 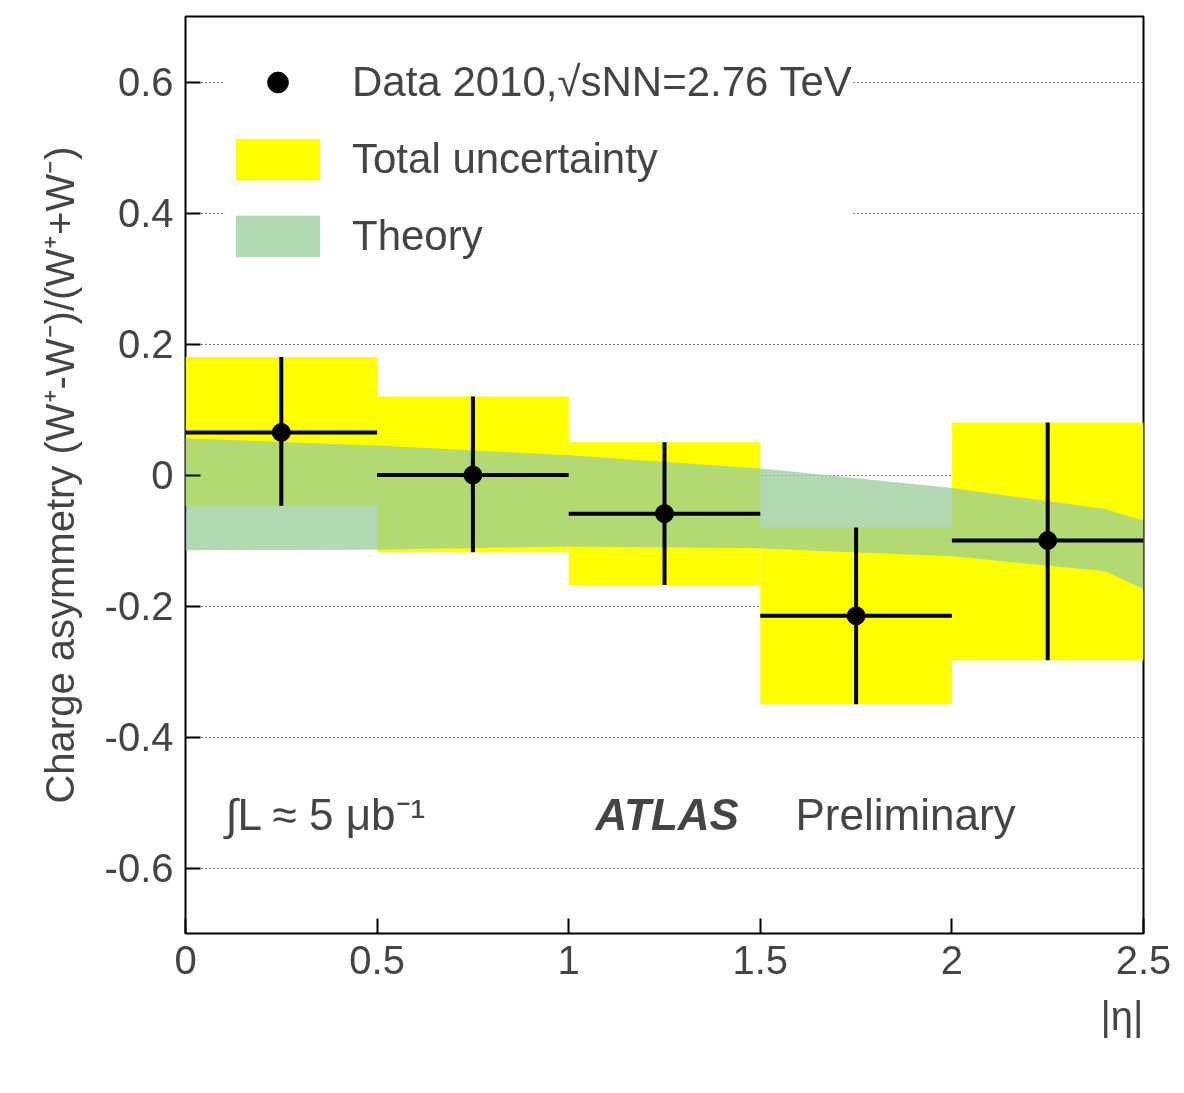 I want to click on y-tick-label: -0.6, so click(x=139, y=868).